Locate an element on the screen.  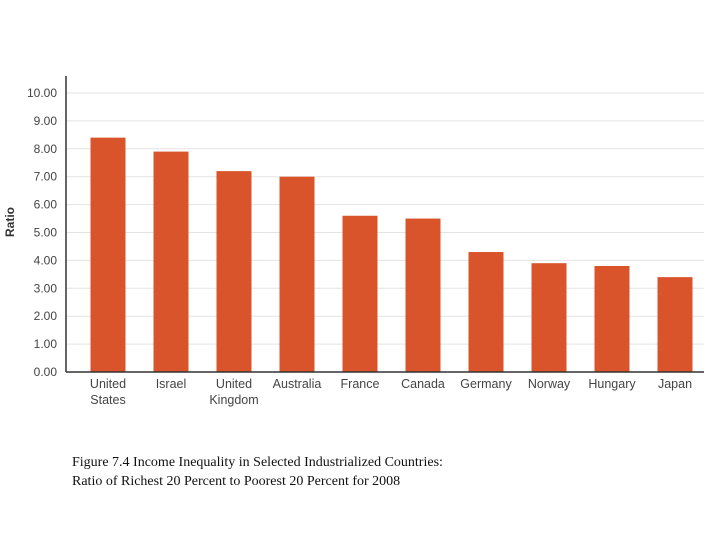
y-tick-label: 10.00 is located at coordinates (42, 93).